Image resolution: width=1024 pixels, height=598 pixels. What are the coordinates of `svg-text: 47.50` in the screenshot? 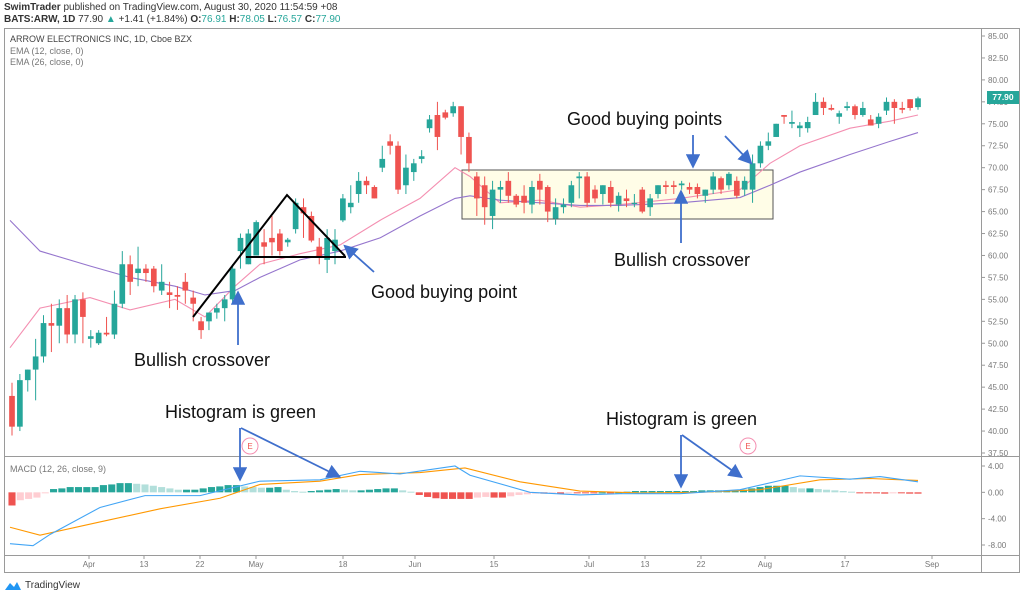 It's located at (998, 365).